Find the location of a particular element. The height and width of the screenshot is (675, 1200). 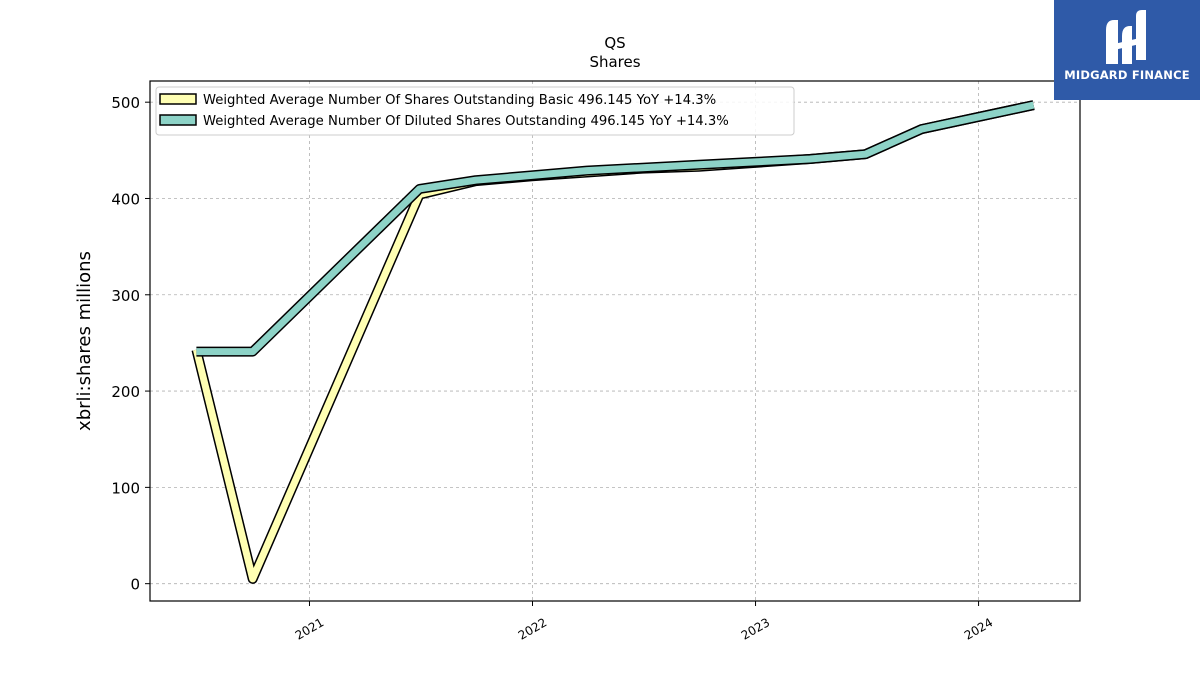

x-tick-label: 2023 is located at coordinates (755, 628).